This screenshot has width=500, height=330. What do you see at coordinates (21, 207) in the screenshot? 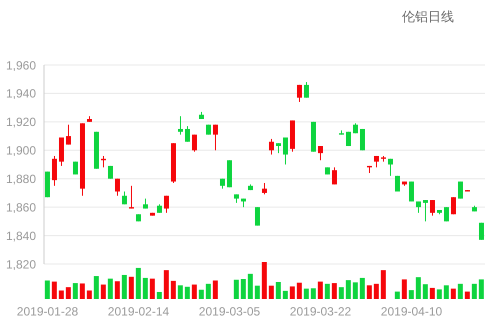
I see `y-tick-label: 1,860` at bounding box center [21, 207].